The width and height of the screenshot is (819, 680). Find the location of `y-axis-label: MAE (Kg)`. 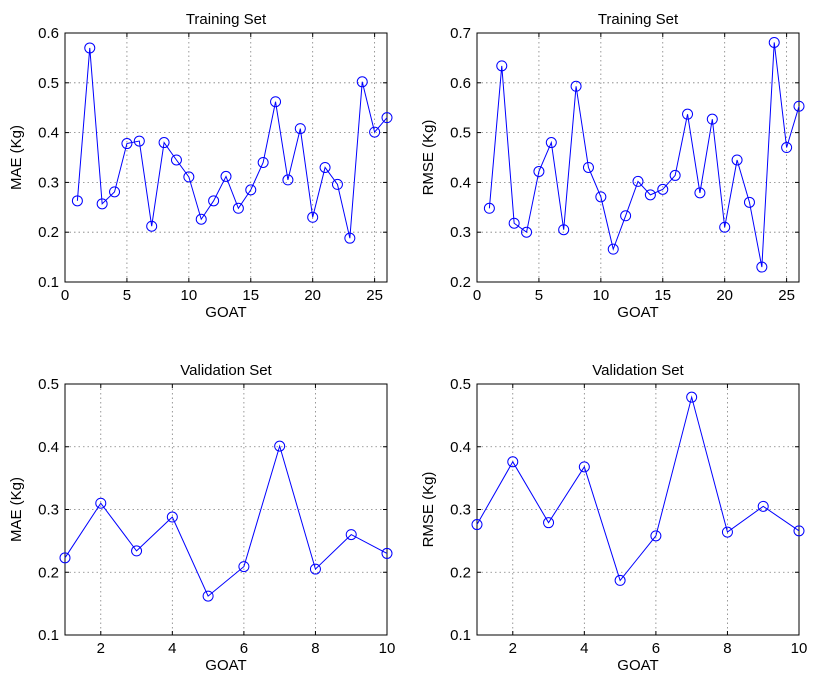

y-axis-label: MAE (Kg) is located at coordinates (16, 157).